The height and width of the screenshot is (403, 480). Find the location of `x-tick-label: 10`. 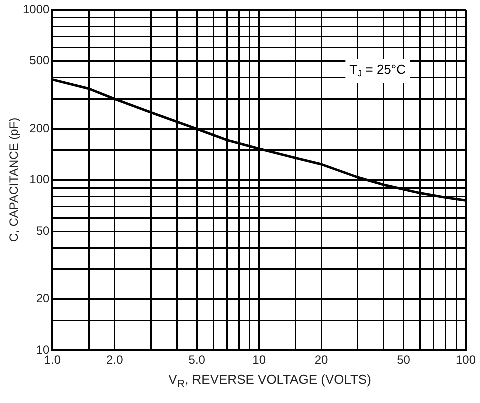

x-tick-label: 10 is located at coordinates (259, 360).